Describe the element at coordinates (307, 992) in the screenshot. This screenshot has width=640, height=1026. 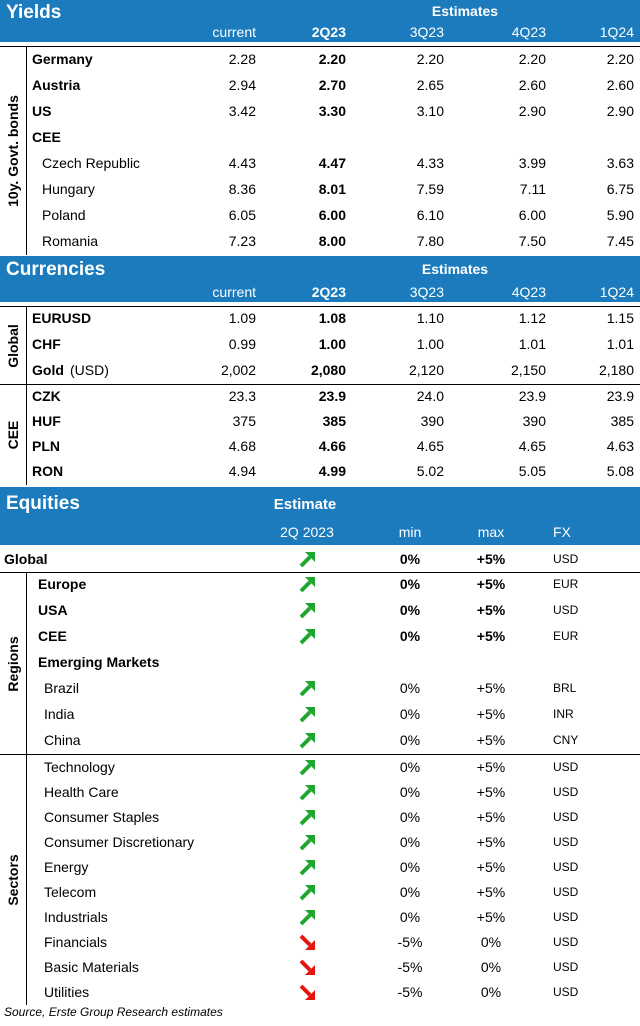
I see `trend-down-arrow-icon` at that location.